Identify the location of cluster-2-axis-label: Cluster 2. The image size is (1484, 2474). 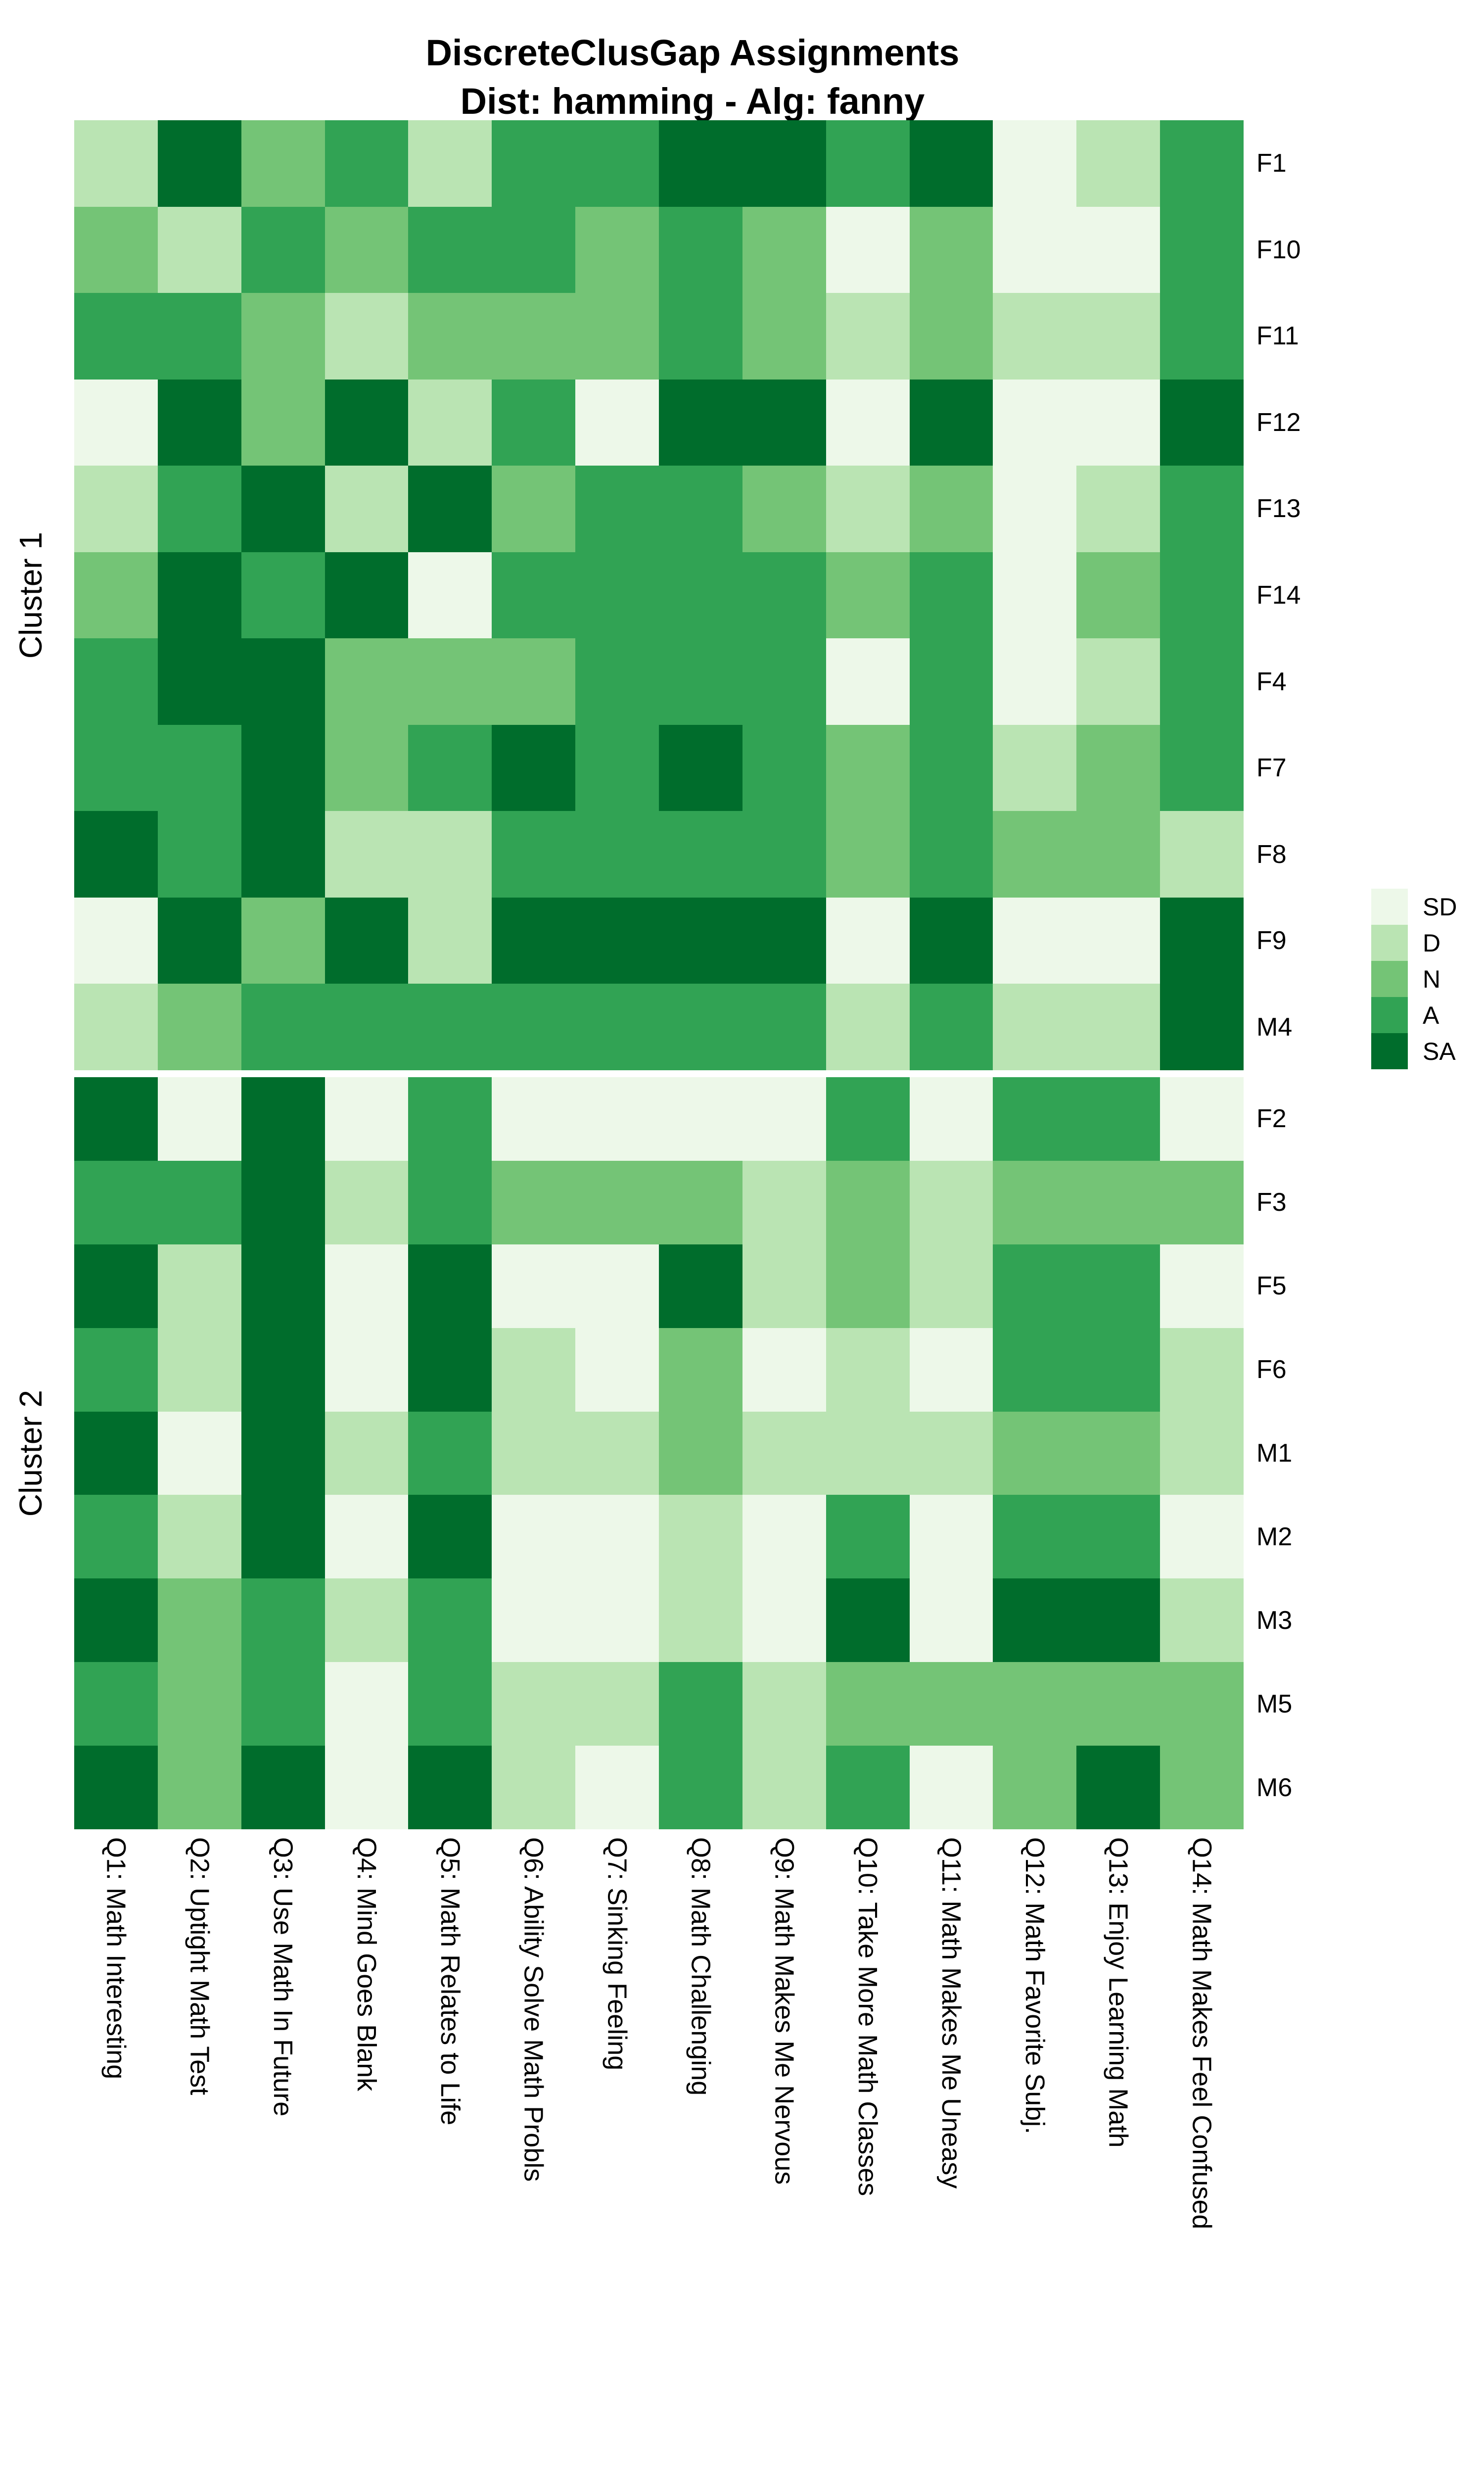
(30, 1453).